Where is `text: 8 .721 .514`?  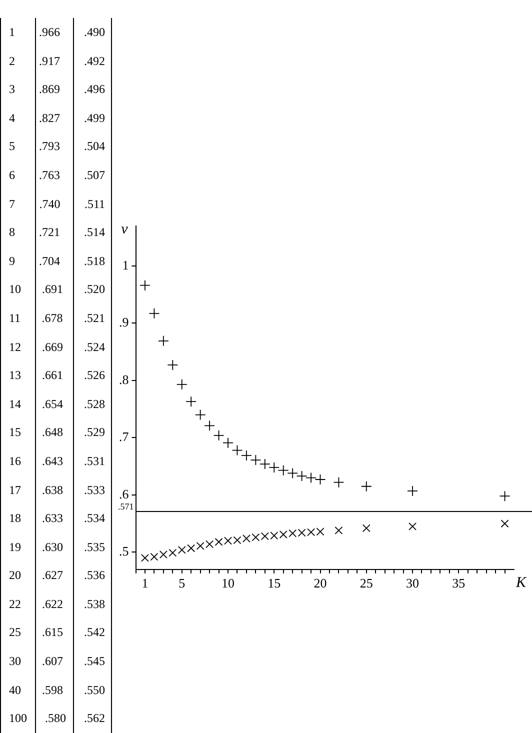 text: 8 .721 .514 is located at coordinates (57, 233).